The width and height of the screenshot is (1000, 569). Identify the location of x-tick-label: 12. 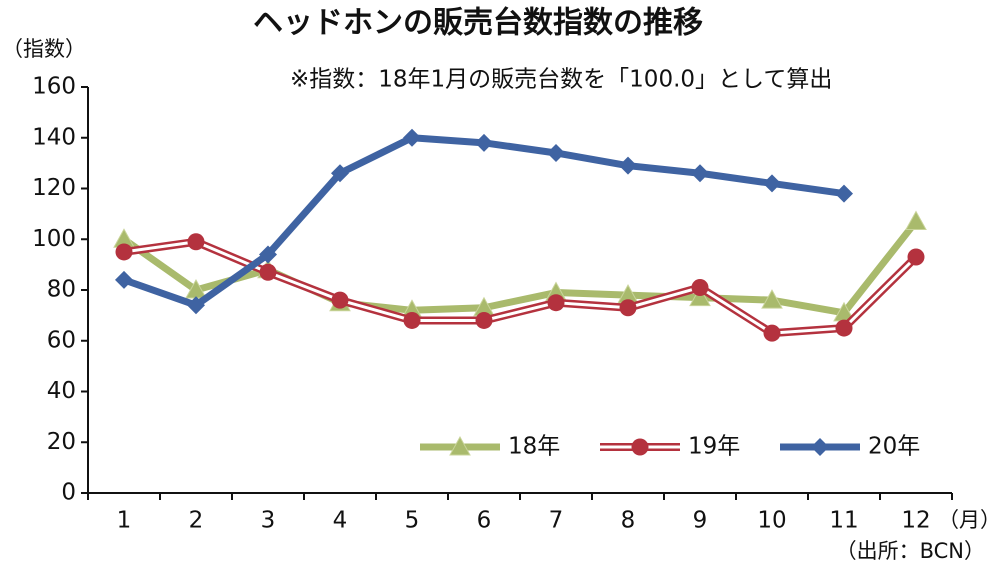
(915, 521).